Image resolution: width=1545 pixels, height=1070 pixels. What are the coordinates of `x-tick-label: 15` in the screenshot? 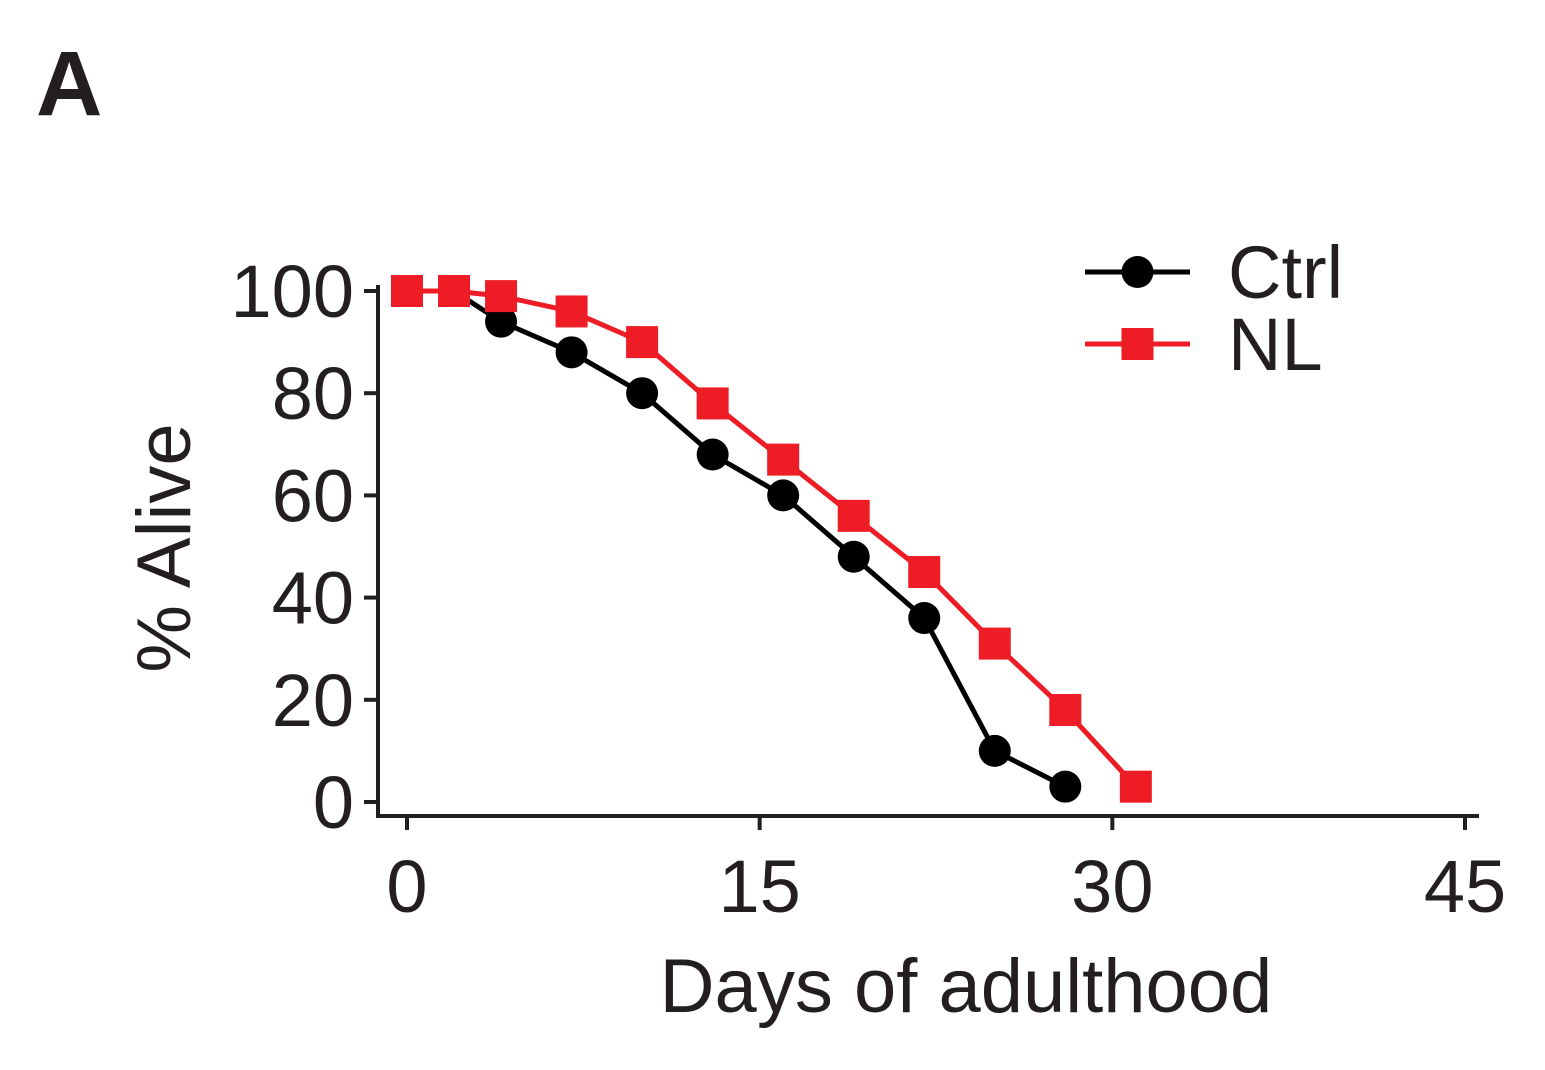 It's located at (760, 886).